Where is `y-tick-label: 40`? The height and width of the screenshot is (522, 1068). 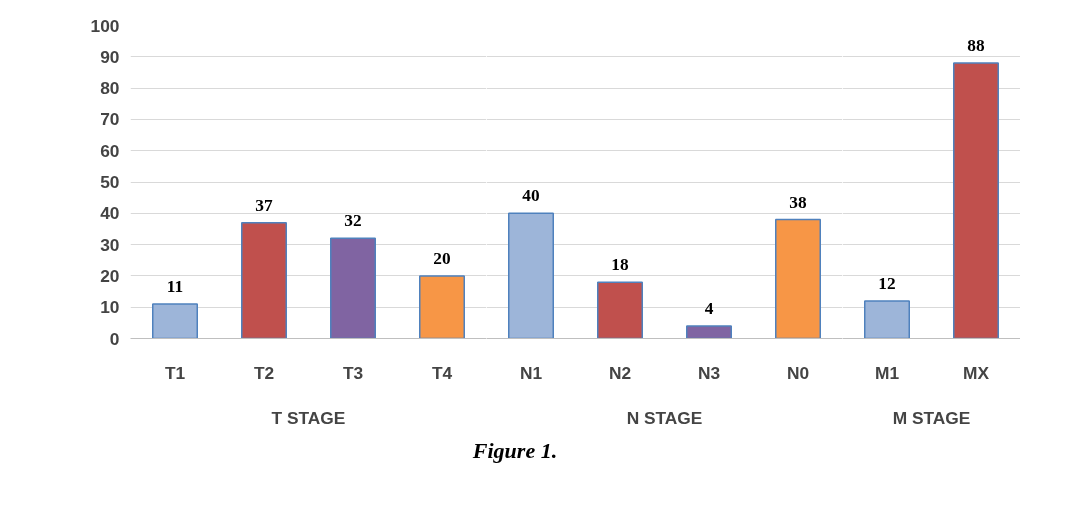
y-tick-label: 40 is located at coordinates (110, 213).